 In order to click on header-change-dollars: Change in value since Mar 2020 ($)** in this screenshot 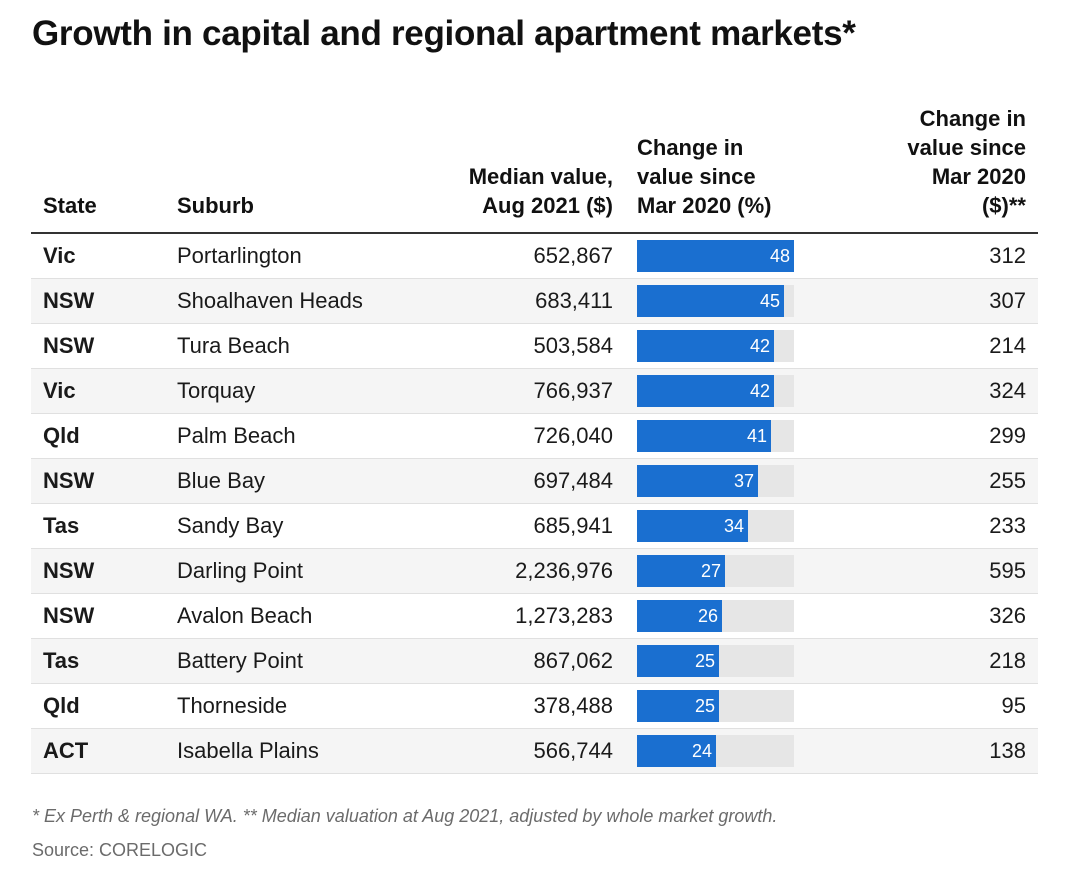, I will do `click(954, 169)`.